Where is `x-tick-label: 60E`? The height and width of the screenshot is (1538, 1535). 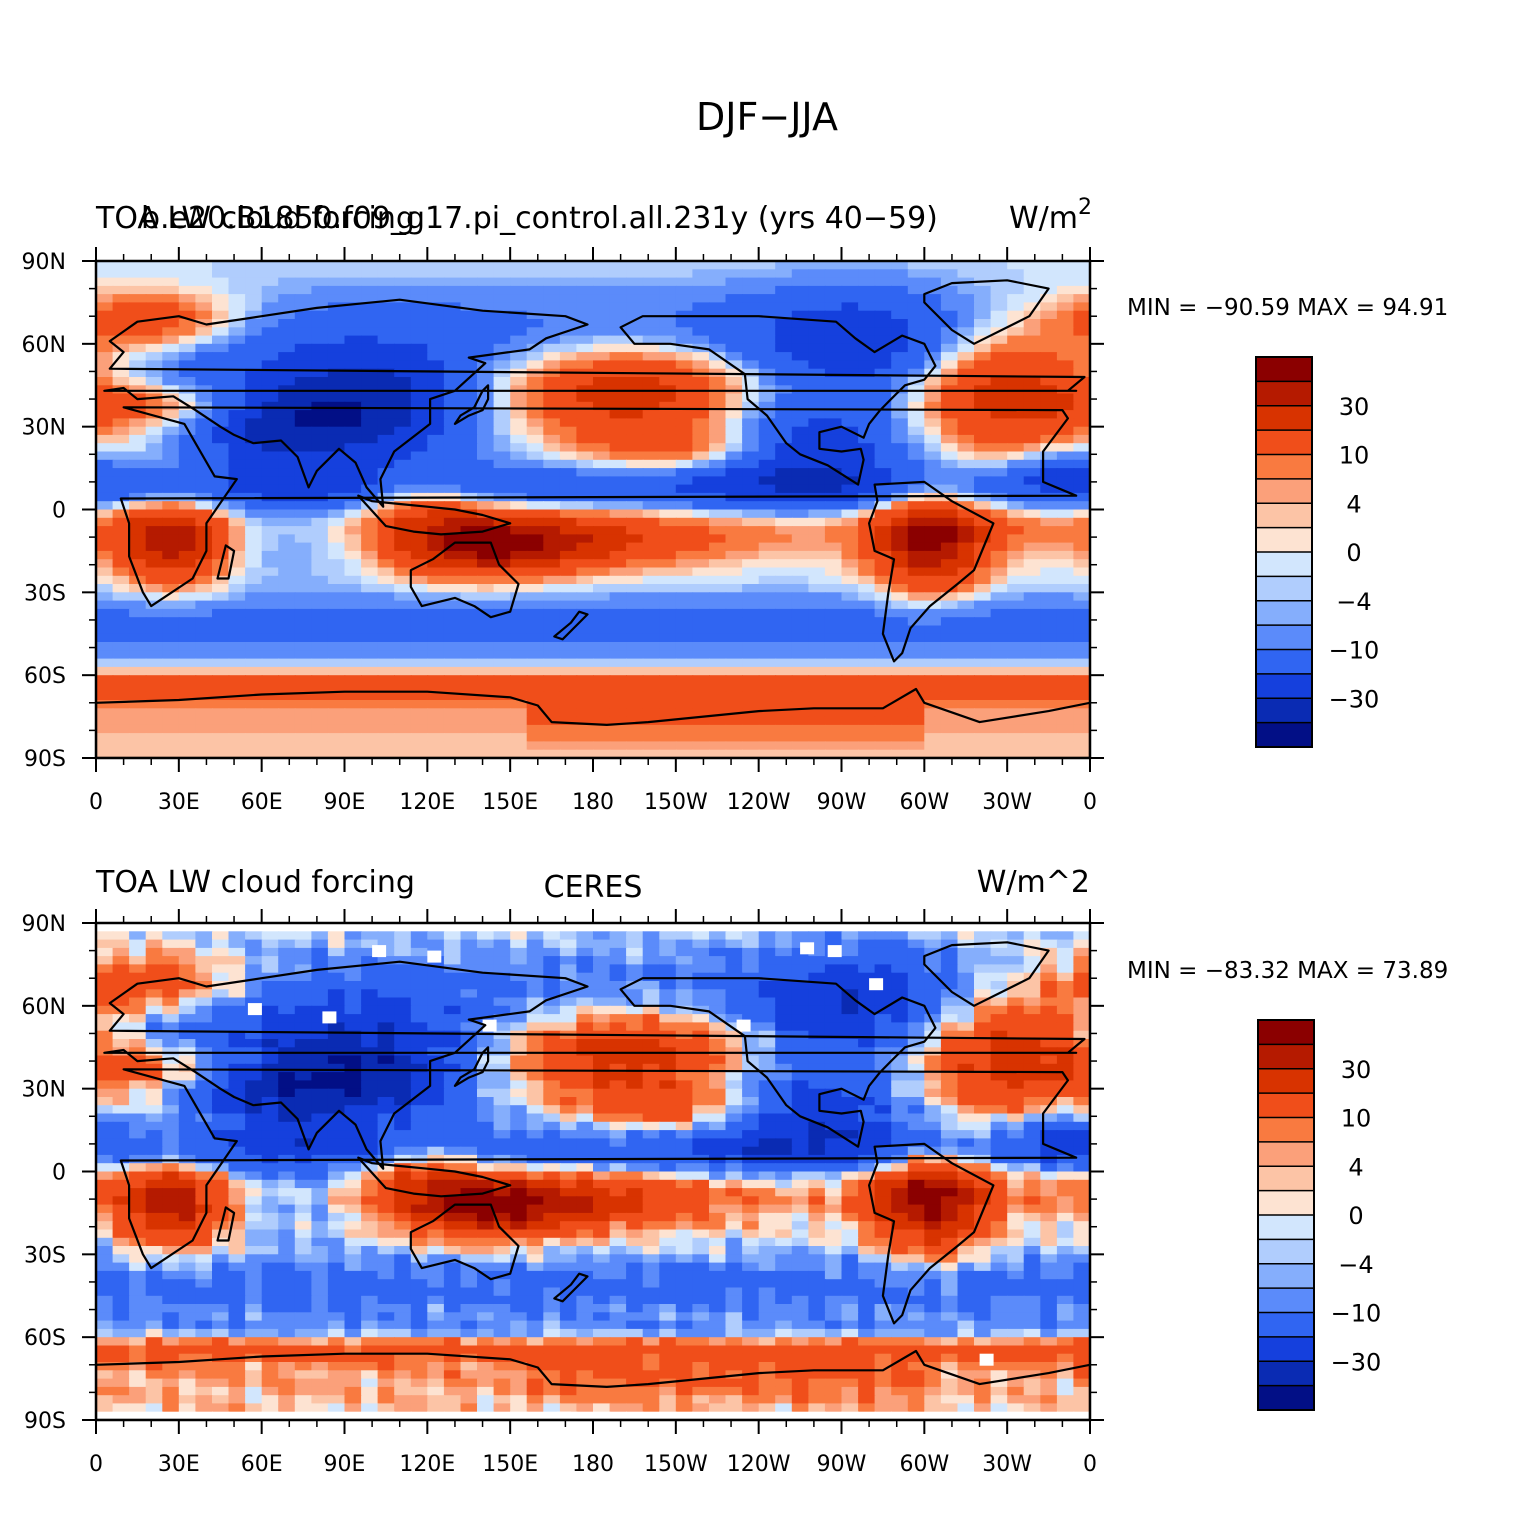
x-tick-label: 60E is located at coordinates (262, 802).